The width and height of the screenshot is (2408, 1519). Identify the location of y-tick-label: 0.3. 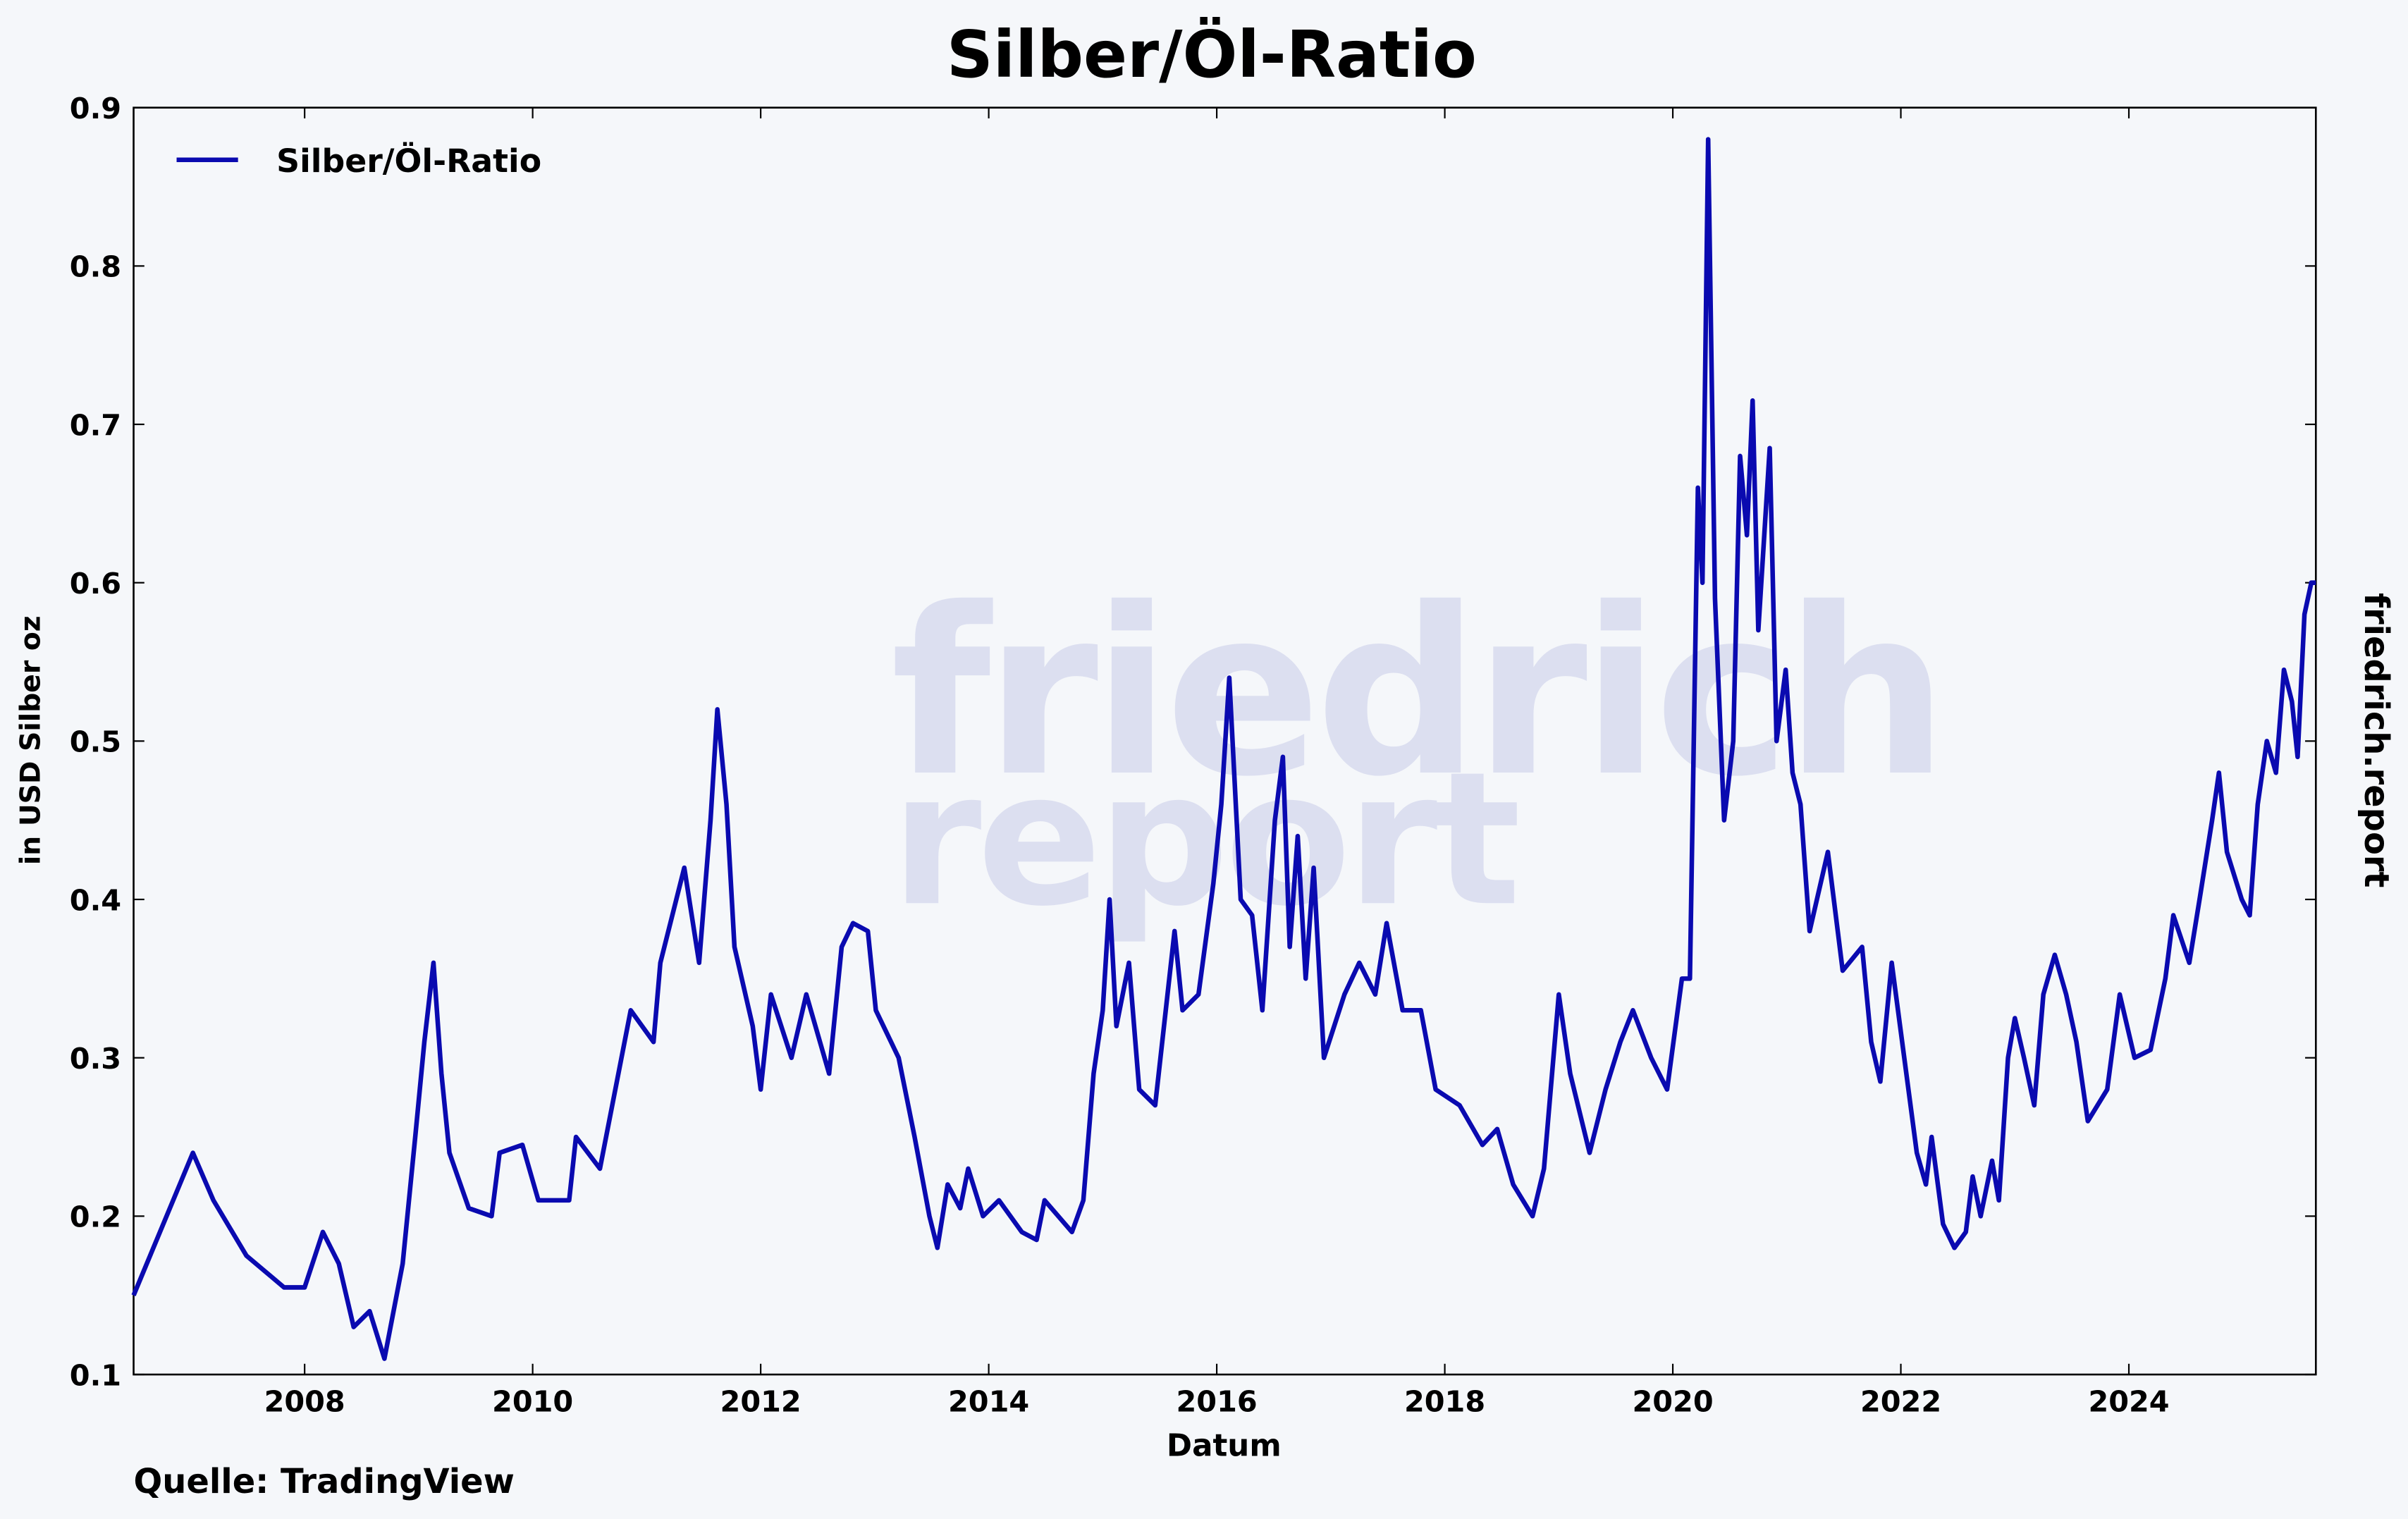
(95, 1059).